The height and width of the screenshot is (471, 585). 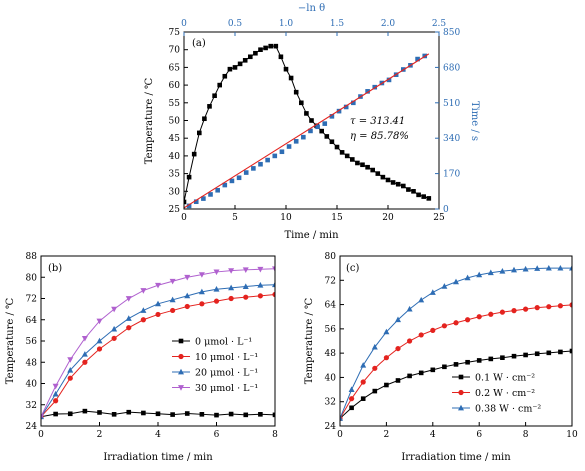 I want to click on panel-a-y2tick-label: 850, so click(x=451, y=33).